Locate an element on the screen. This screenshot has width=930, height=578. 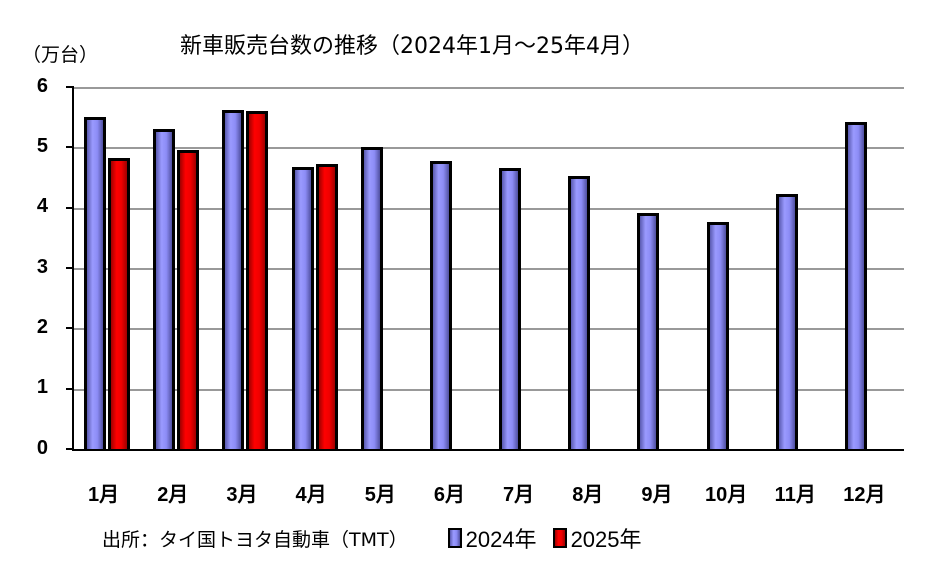
legend-swatch-2025 is located at coordinates (559, 538).